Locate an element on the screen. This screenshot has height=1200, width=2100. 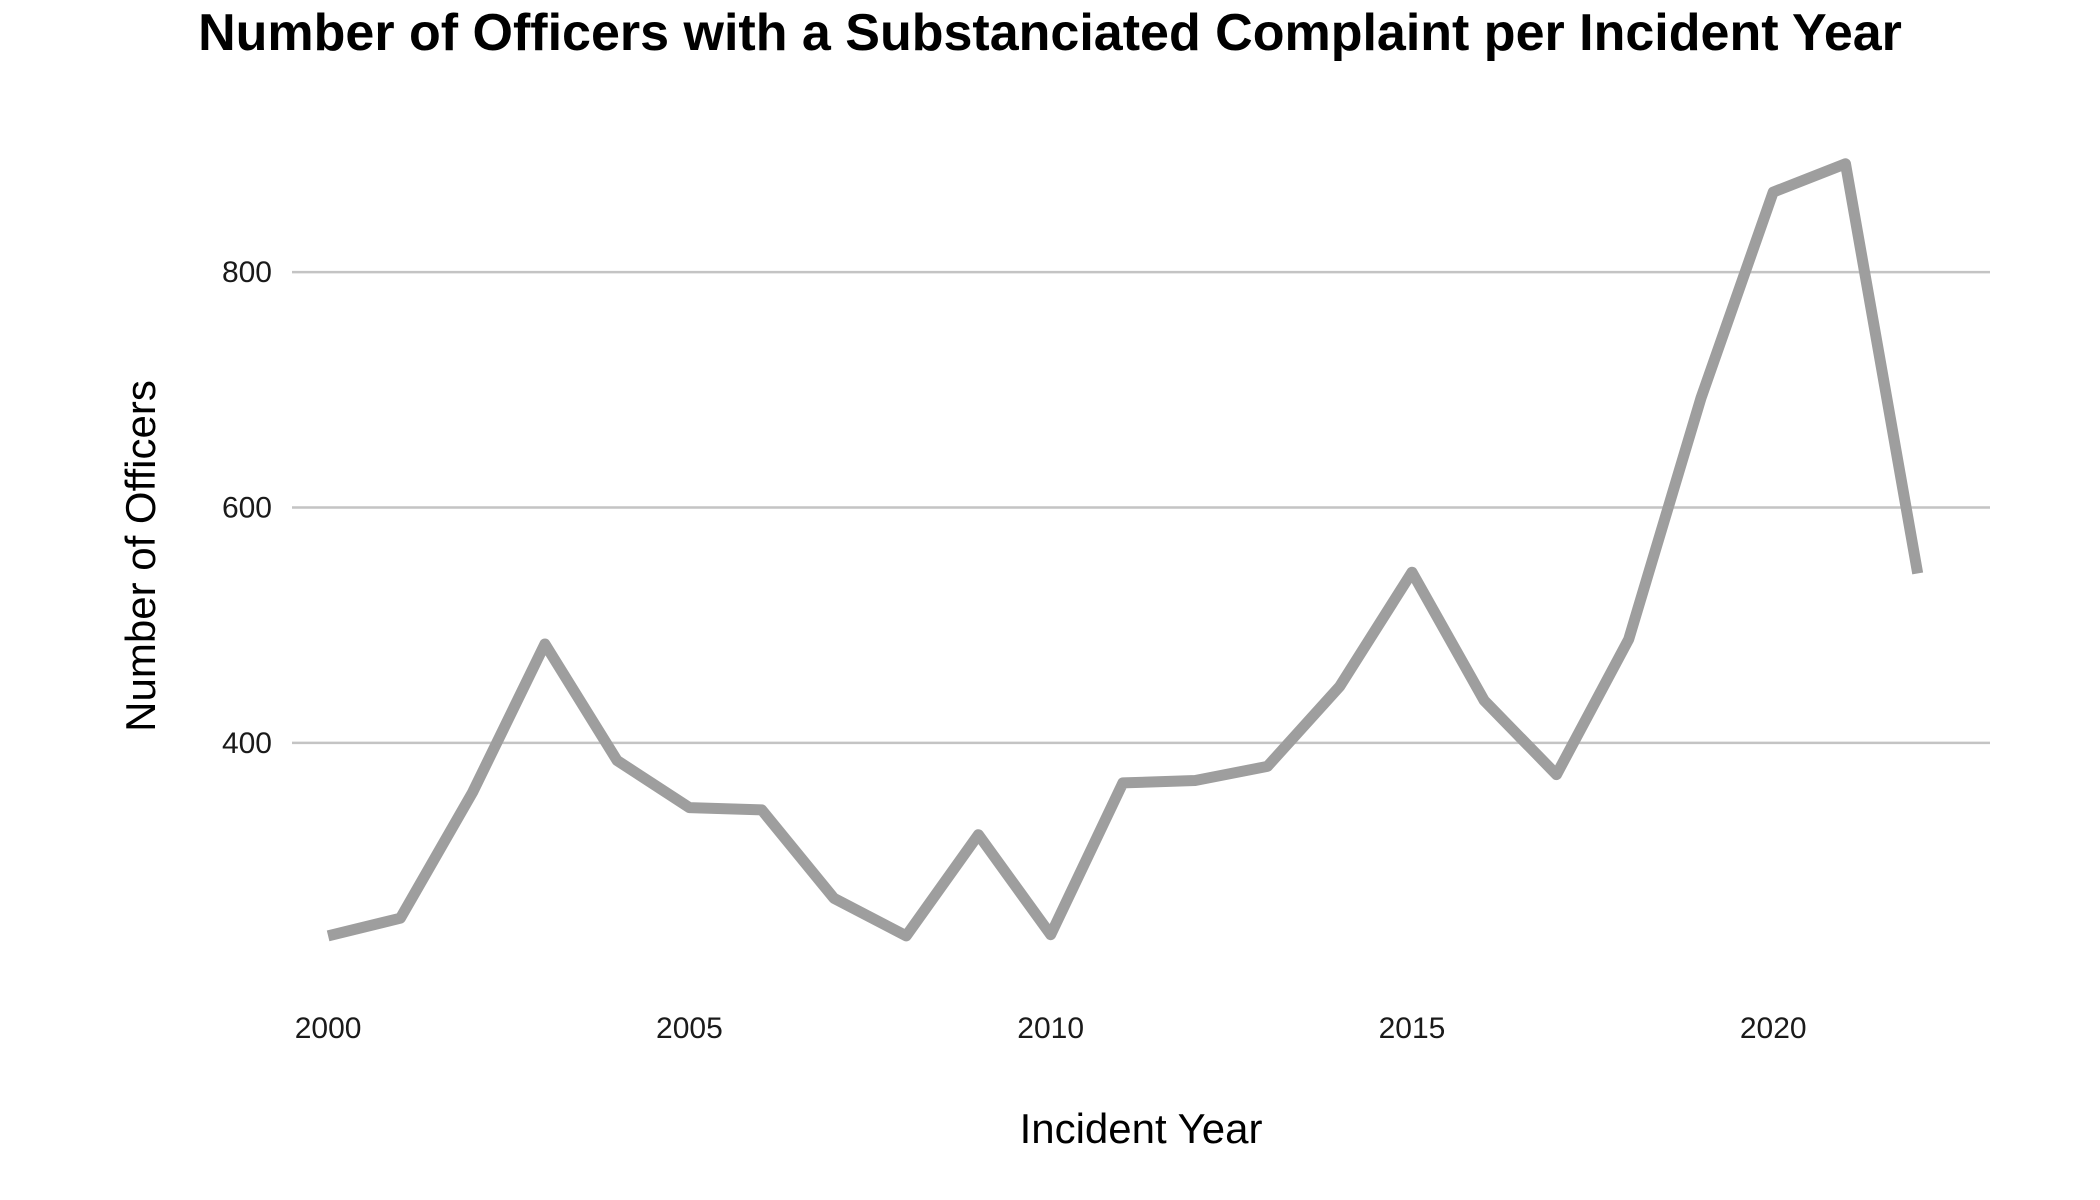
y-tick-label: 400 is located at coordinates (247, 743).